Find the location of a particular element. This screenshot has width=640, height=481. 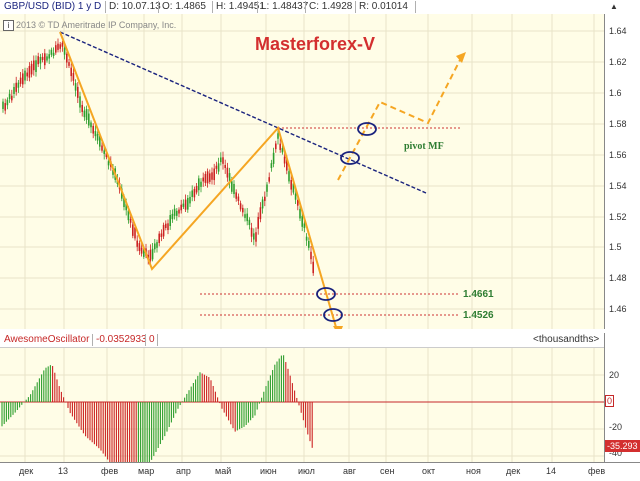

price-tick-label: 1.6 is located at coordinates (615, 93).